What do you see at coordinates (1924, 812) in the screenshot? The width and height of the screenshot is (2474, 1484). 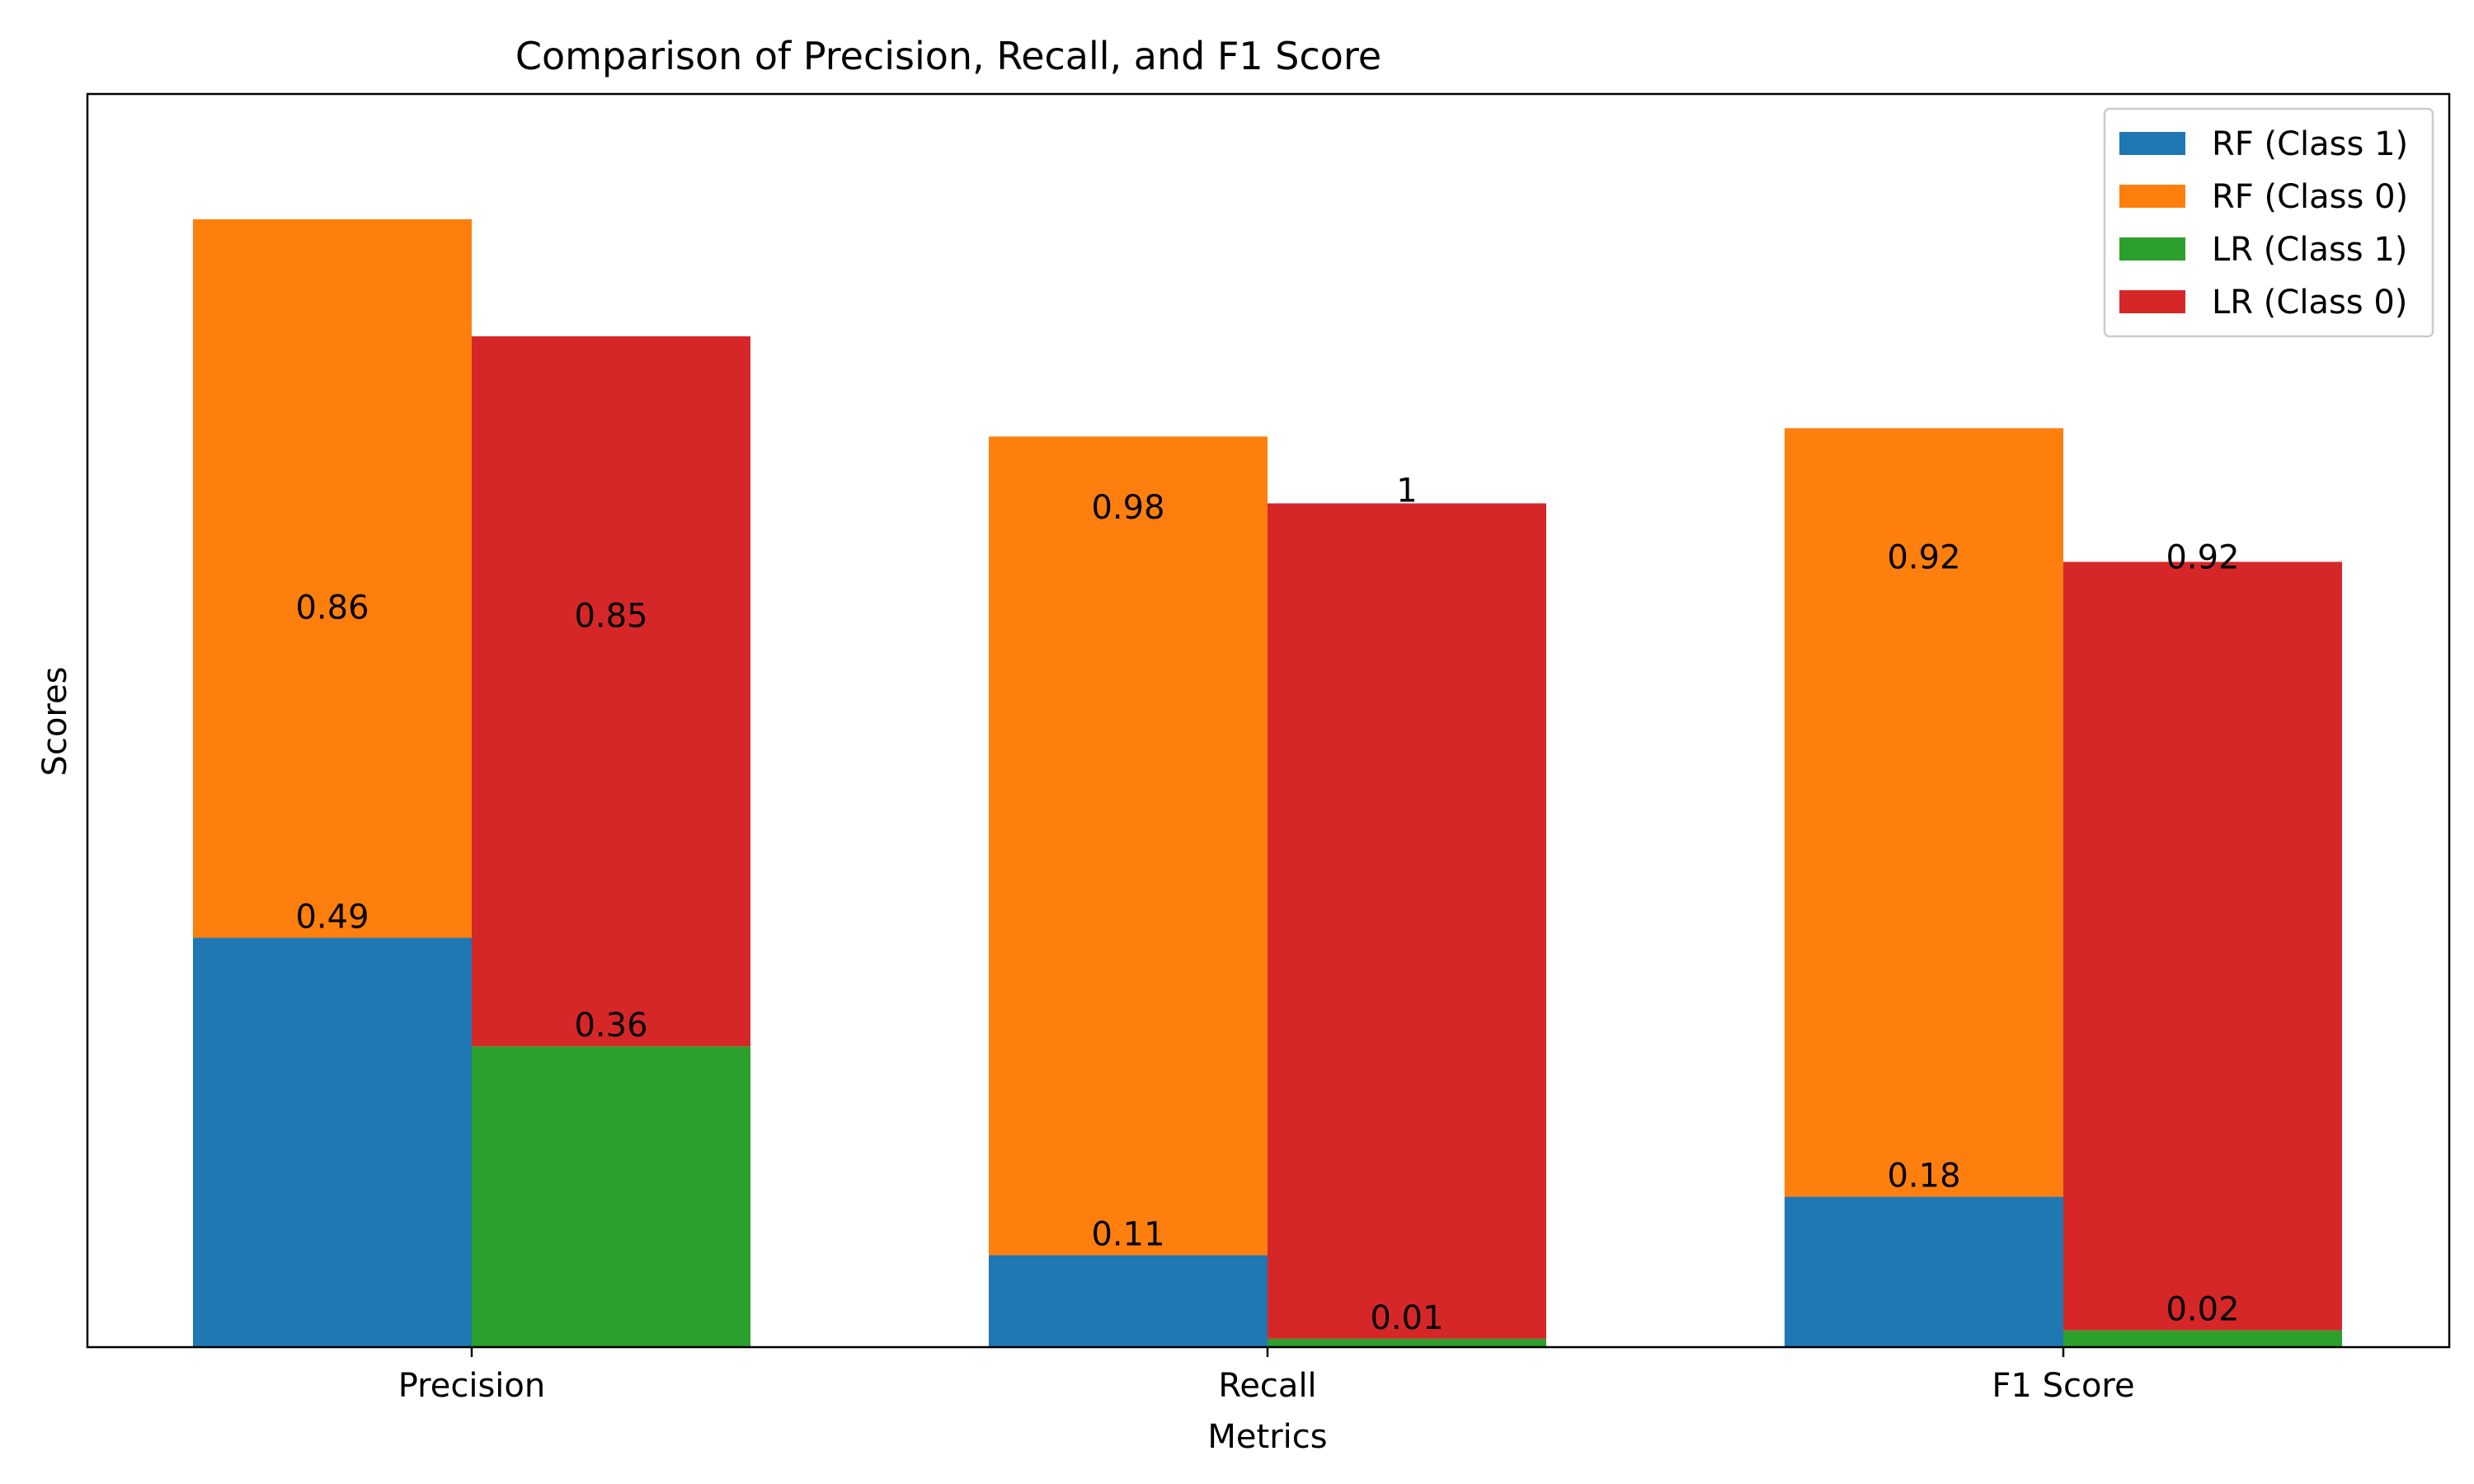 I see `bar-rf-class-0-f1-score` at bounding box center [1924, 812].